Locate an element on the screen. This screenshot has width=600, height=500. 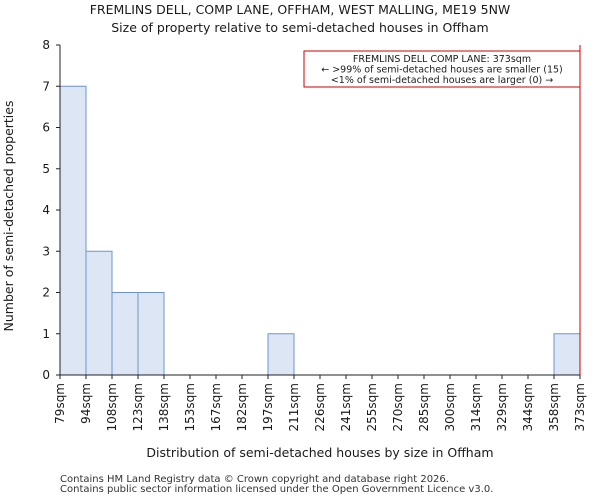
x-tick-label: 108sqm is located at coordinates (112, 407).